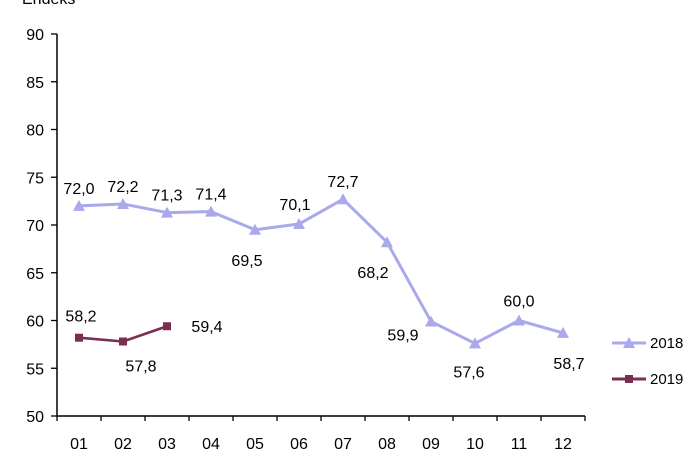  I want to click on data-label: 72,7, so click(342, 182).